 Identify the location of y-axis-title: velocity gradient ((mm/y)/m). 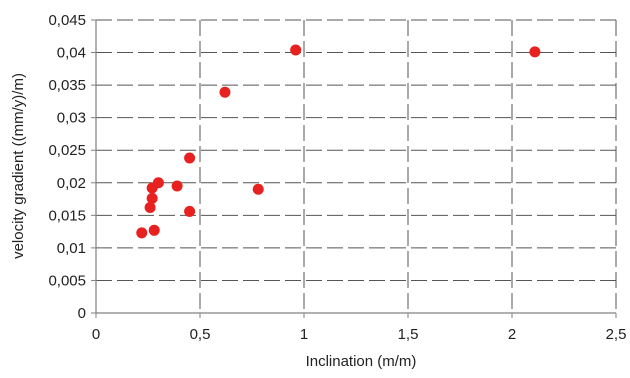
(18, 166).